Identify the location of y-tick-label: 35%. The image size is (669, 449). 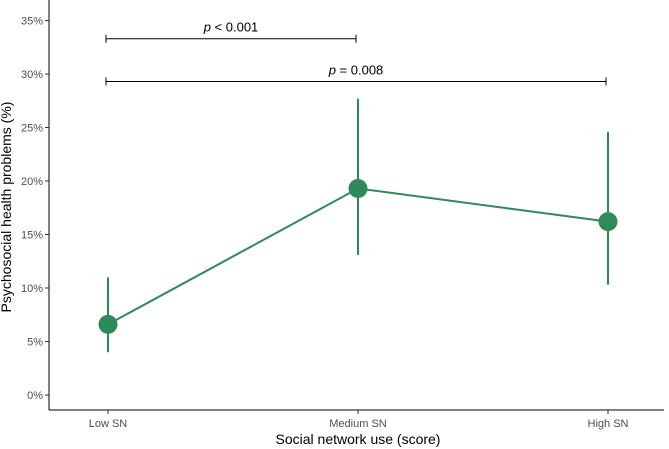
(32, 22).